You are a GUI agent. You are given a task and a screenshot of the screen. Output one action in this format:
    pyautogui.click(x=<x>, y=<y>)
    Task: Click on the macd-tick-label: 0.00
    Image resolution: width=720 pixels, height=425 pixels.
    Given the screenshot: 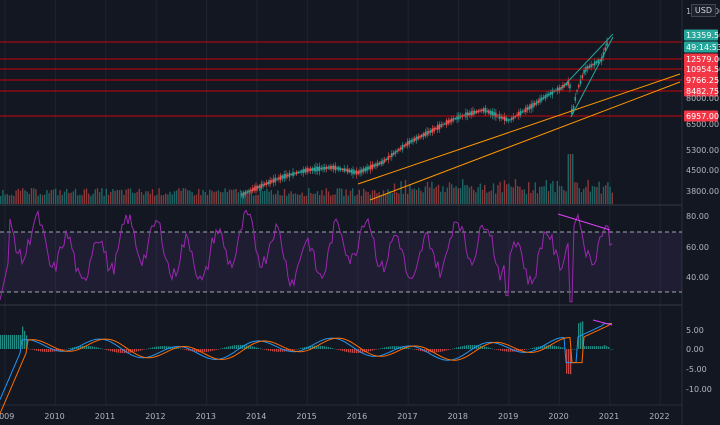 What is the action you would take?
    pyautogui.click(x=695, y=349)
    